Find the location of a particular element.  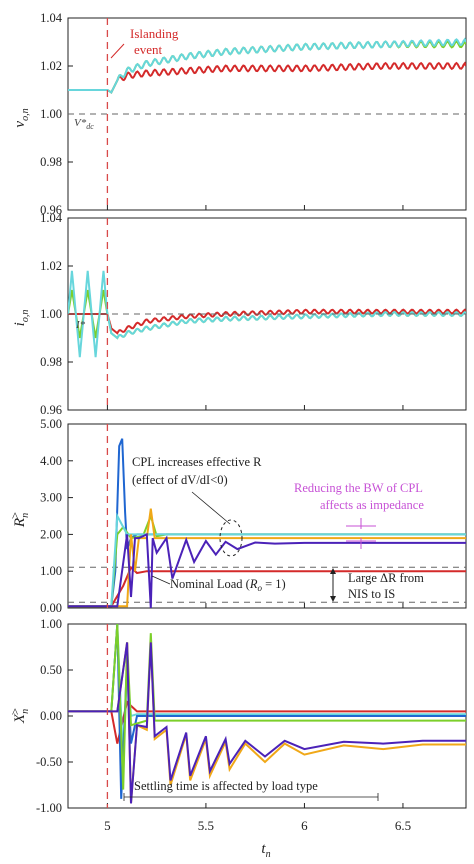

series-line-purple is located at coordinates (267, 570).